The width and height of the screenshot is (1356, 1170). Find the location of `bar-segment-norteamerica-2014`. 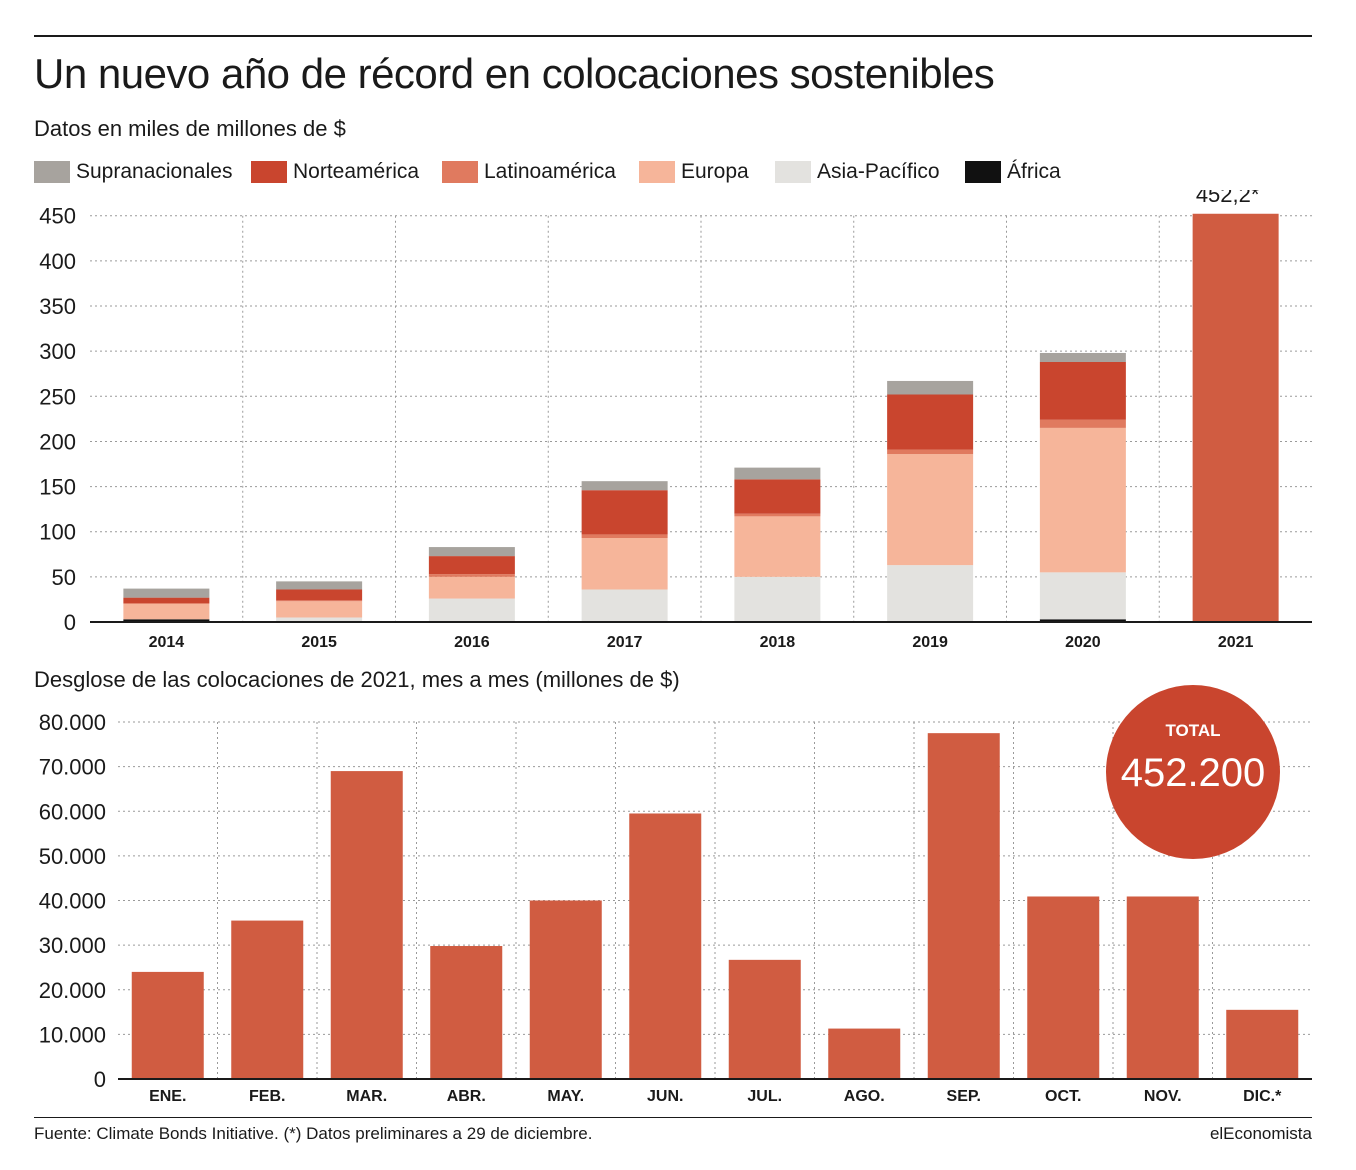

bar-segment-norteamerica-2014 is located at coordinates (166, 600).